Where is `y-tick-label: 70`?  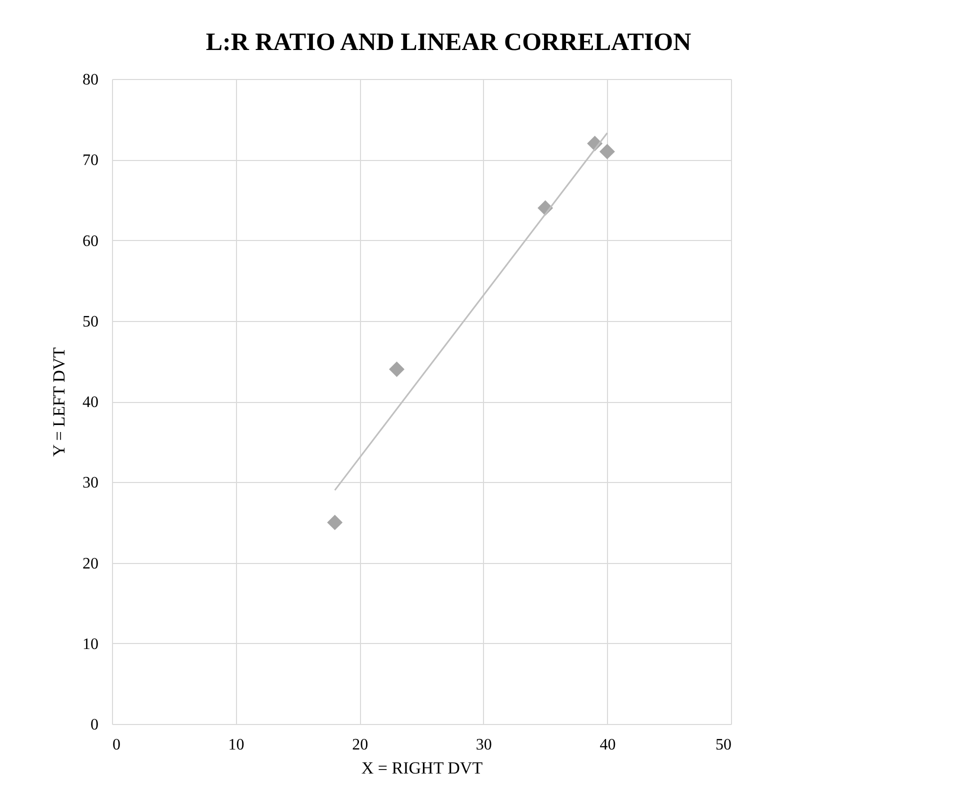 y-tick-label: 70 is located at coordinates (90, 161).